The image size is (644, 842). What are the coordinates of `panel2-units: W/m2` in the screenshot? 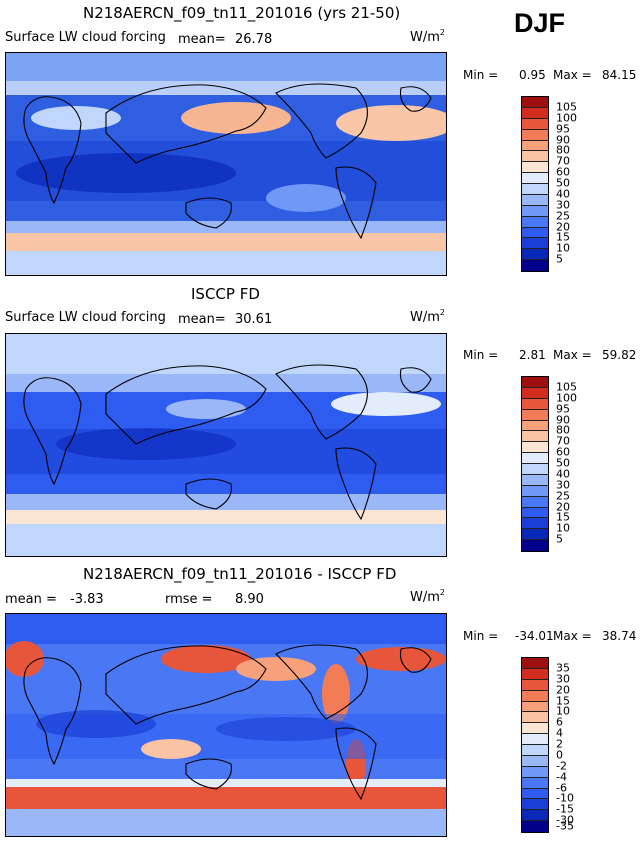 It's located at (427, 317).